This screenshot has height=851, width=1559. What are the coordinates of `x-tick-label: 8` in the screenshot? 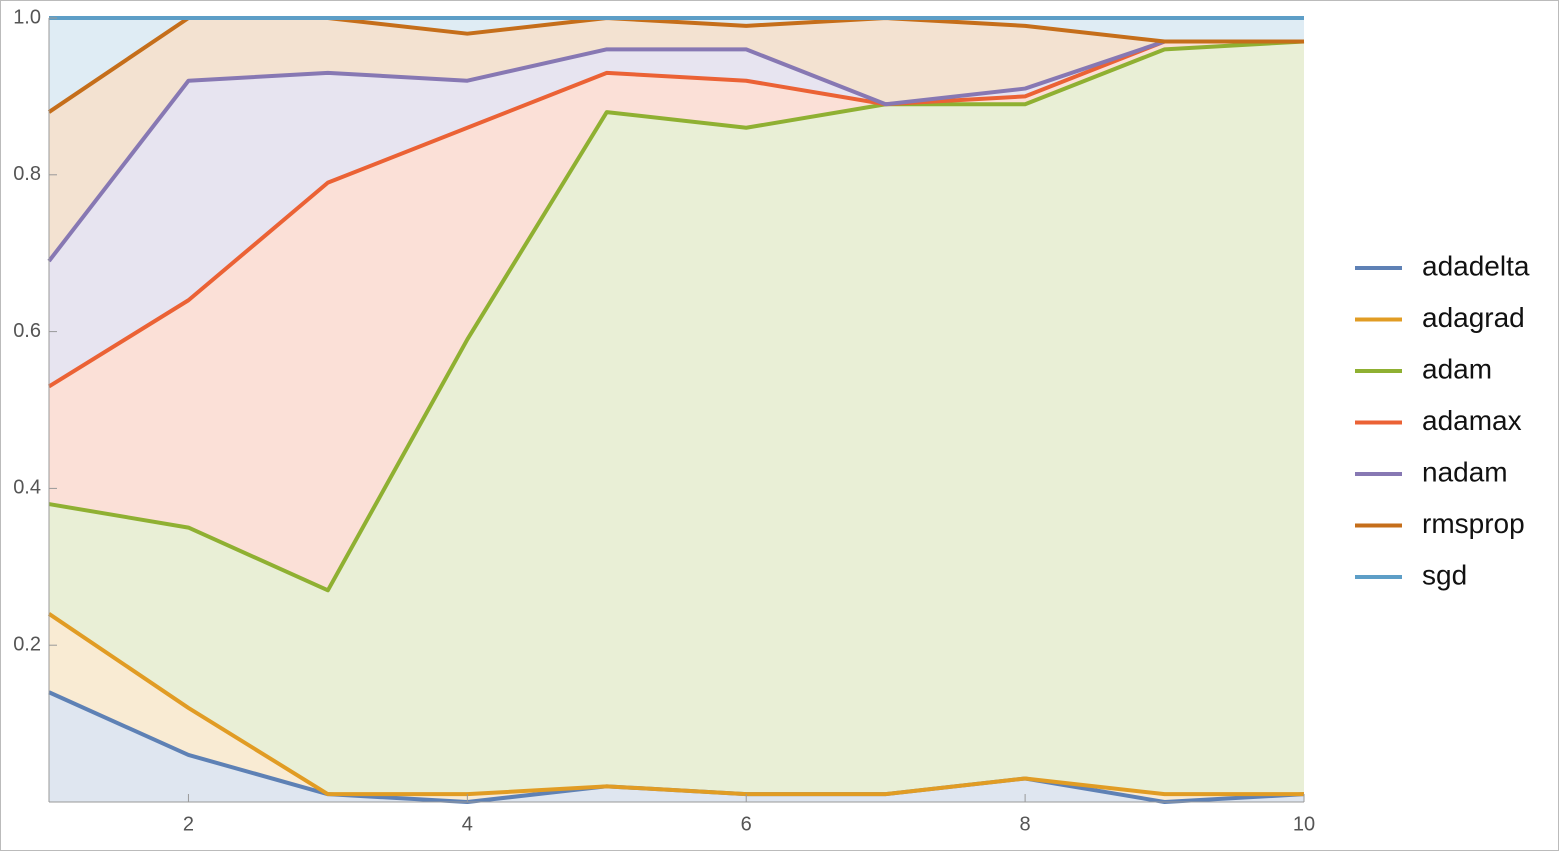 It's located at (1025, 824).